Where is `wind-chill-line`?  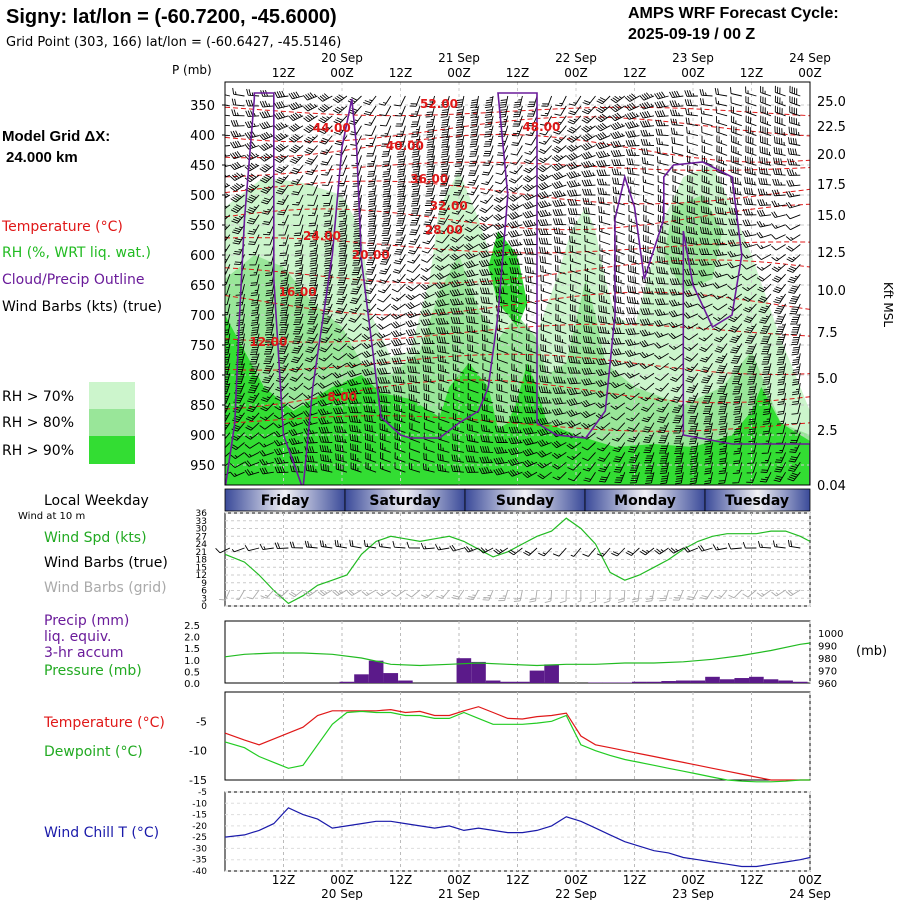
wind-chill-line is located at coordinates (517, 837).